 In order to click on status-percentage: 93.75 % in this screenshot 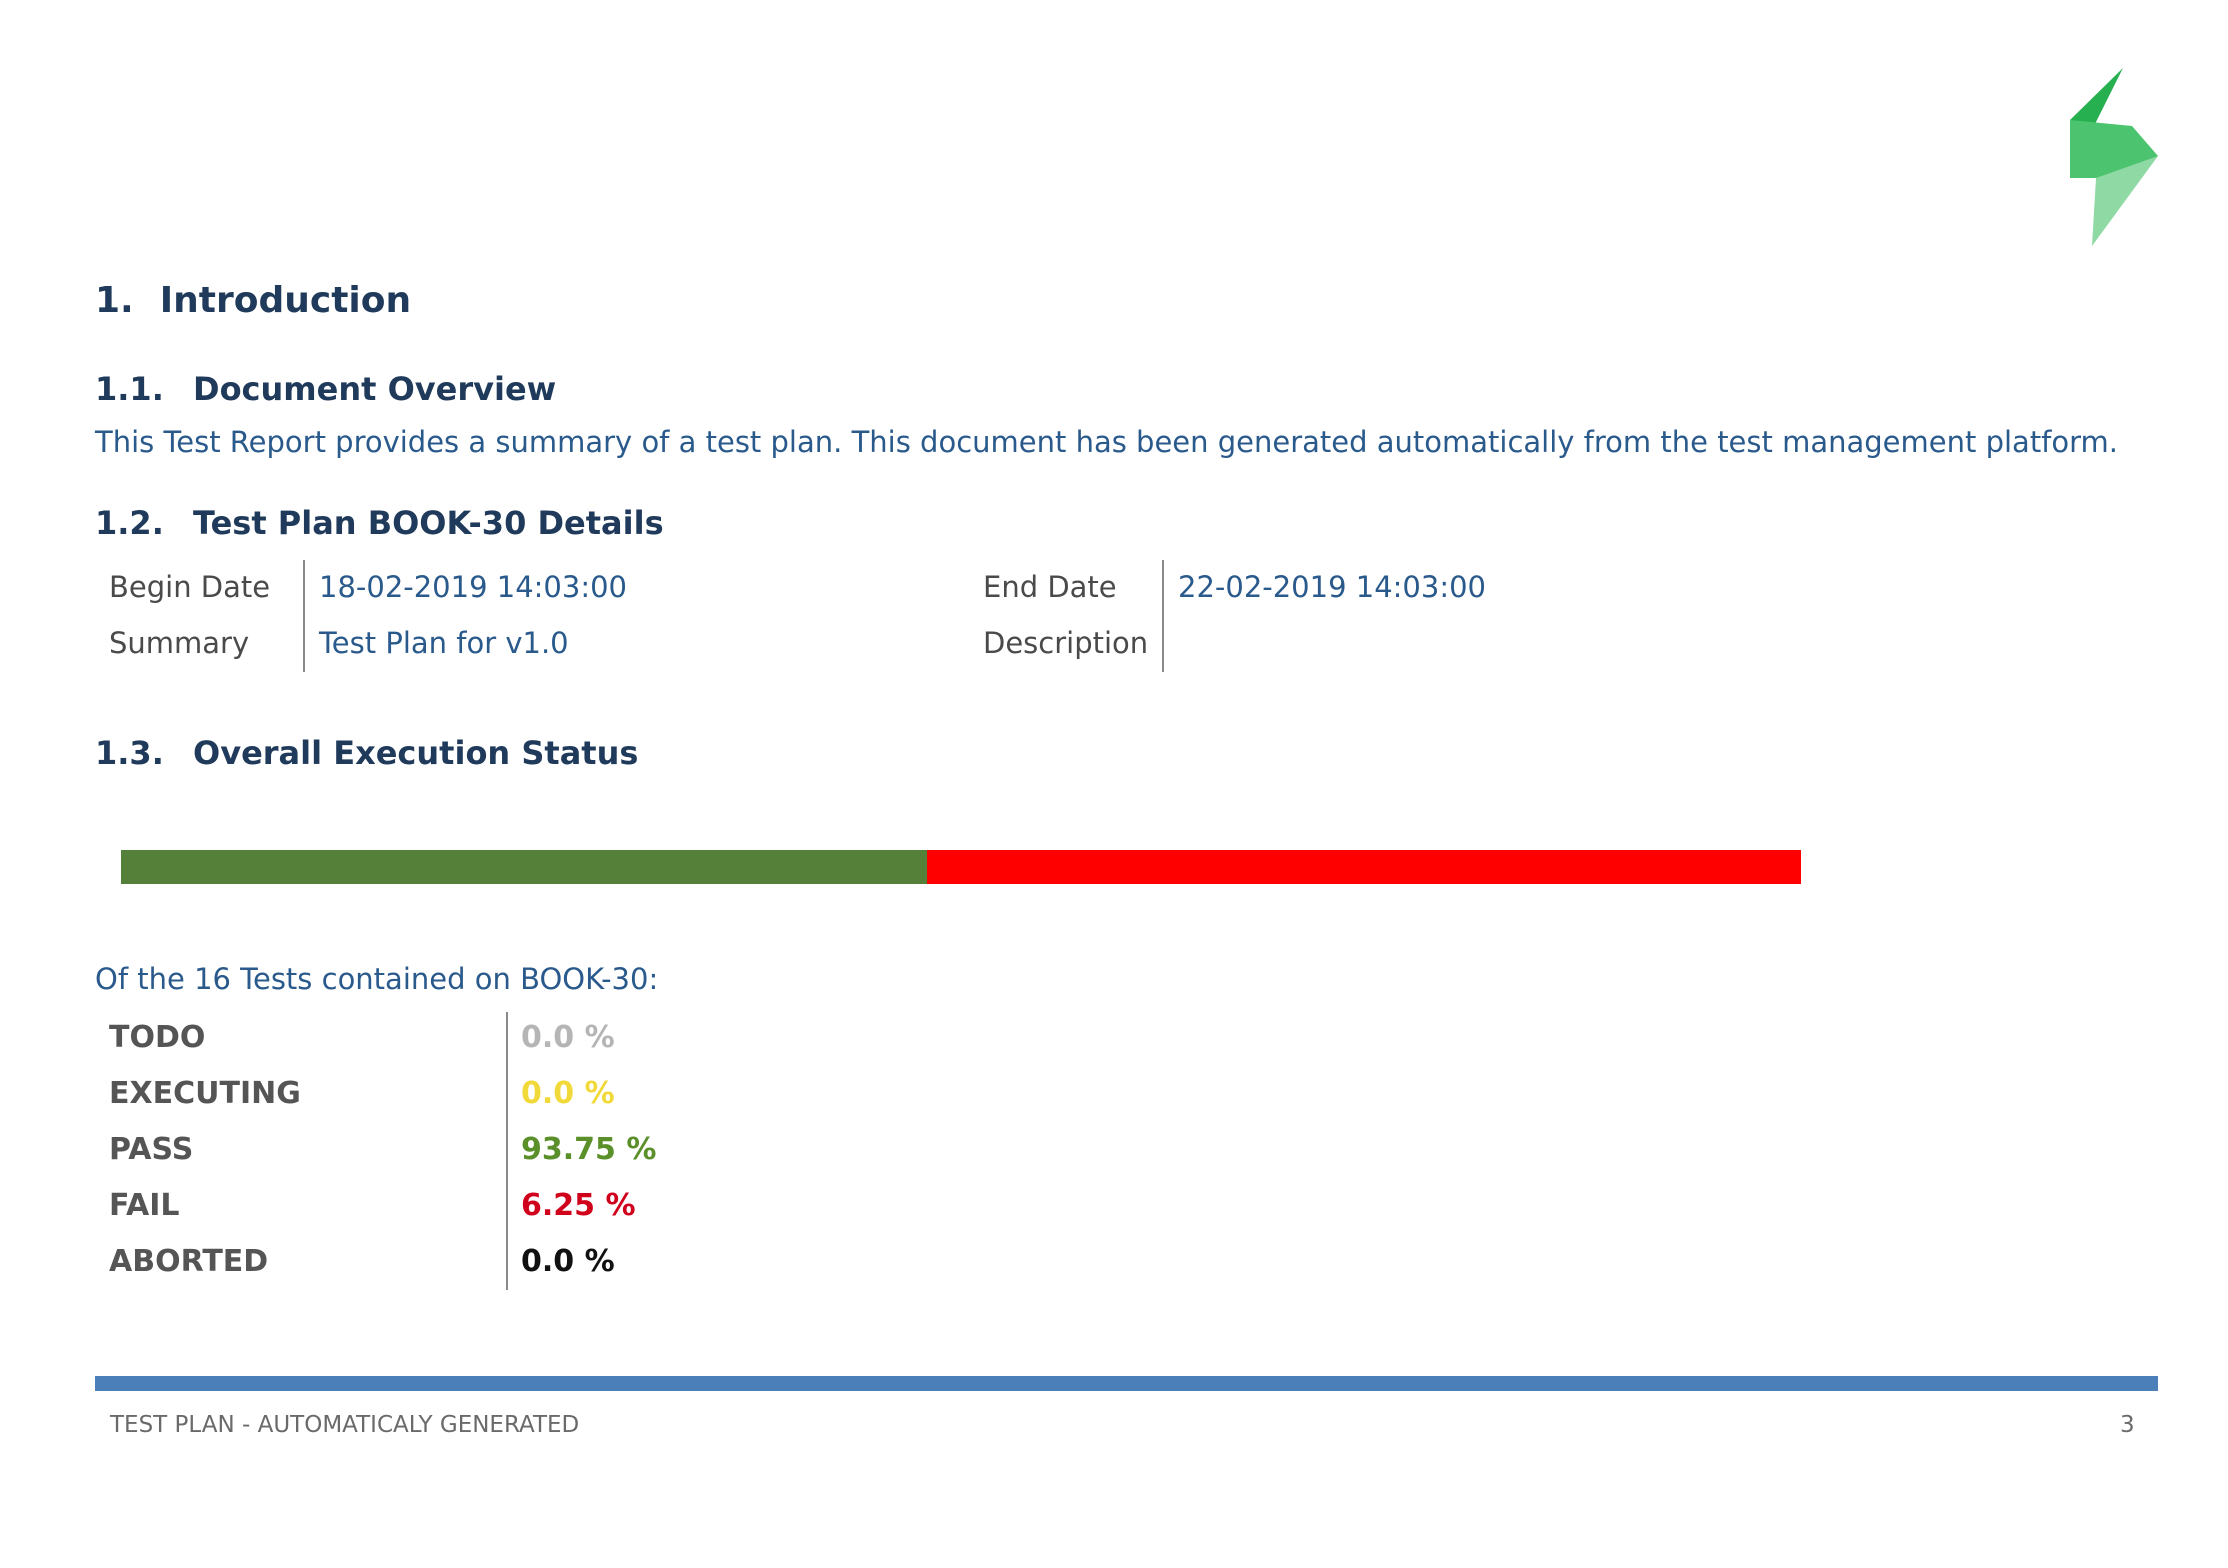, I will do `click(589, 1149)`.